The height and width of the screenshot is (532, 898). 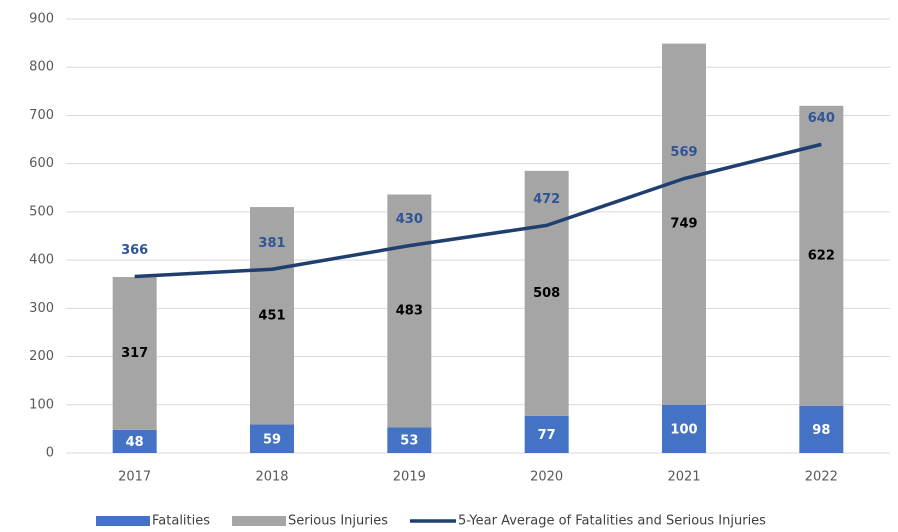 I want to click on data-label: 59, so click(x=272, y=439).